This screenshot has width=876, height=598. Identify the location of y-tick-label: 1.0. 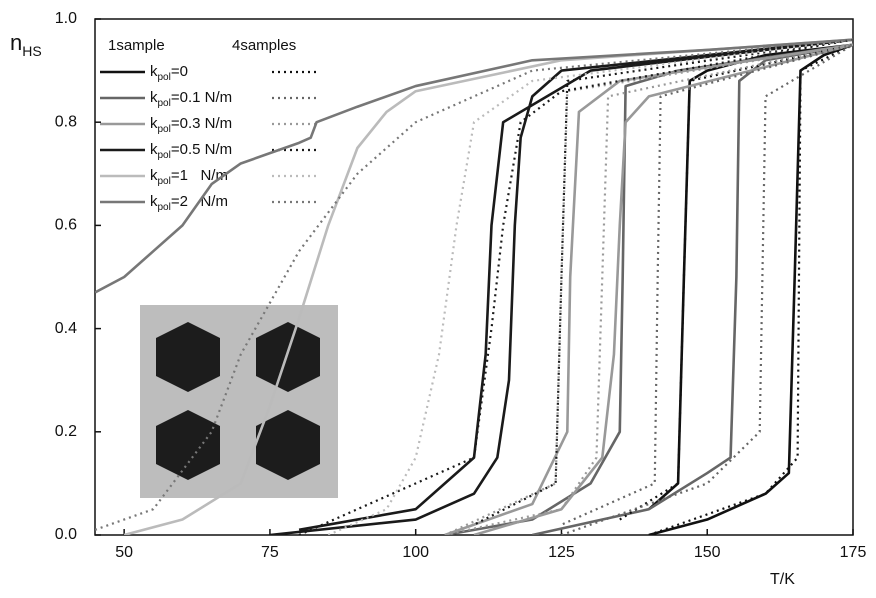
(66, 18).